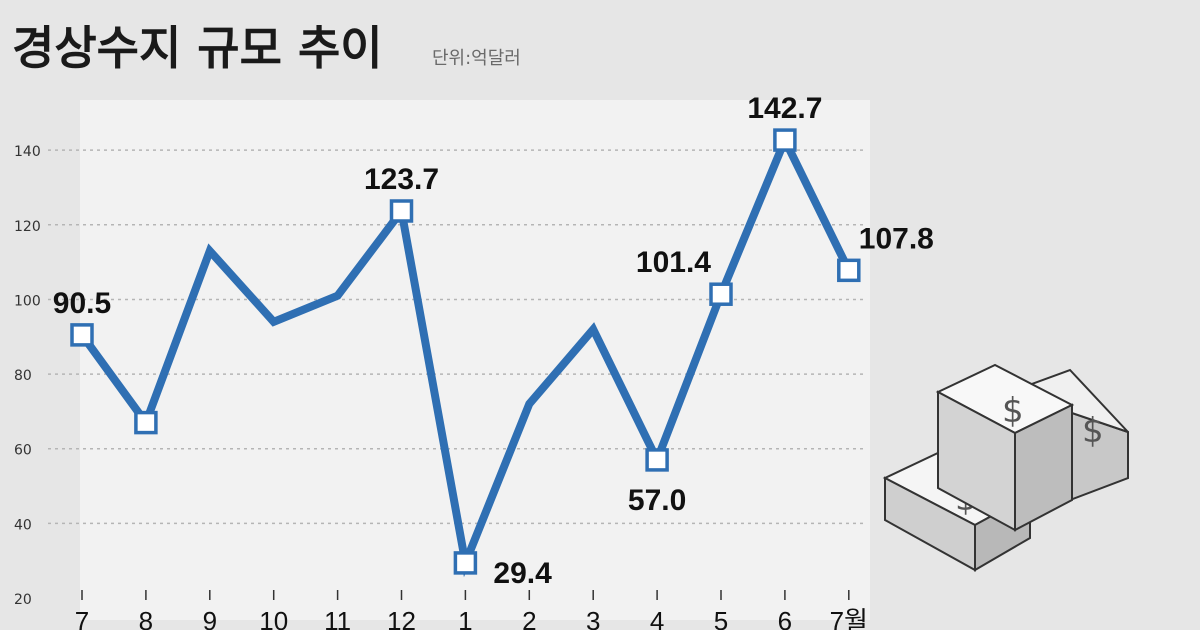  Describe the element at coordinates (146, 618) in the screenshot. I see `x-tick-label: 8` at that location.